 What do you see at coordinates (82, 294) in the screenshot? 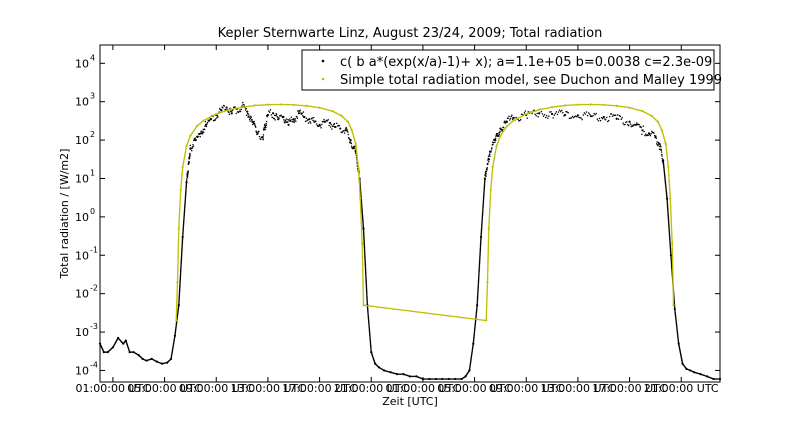
I see `y-tick-label: 10` at bounding box center [82, 294].